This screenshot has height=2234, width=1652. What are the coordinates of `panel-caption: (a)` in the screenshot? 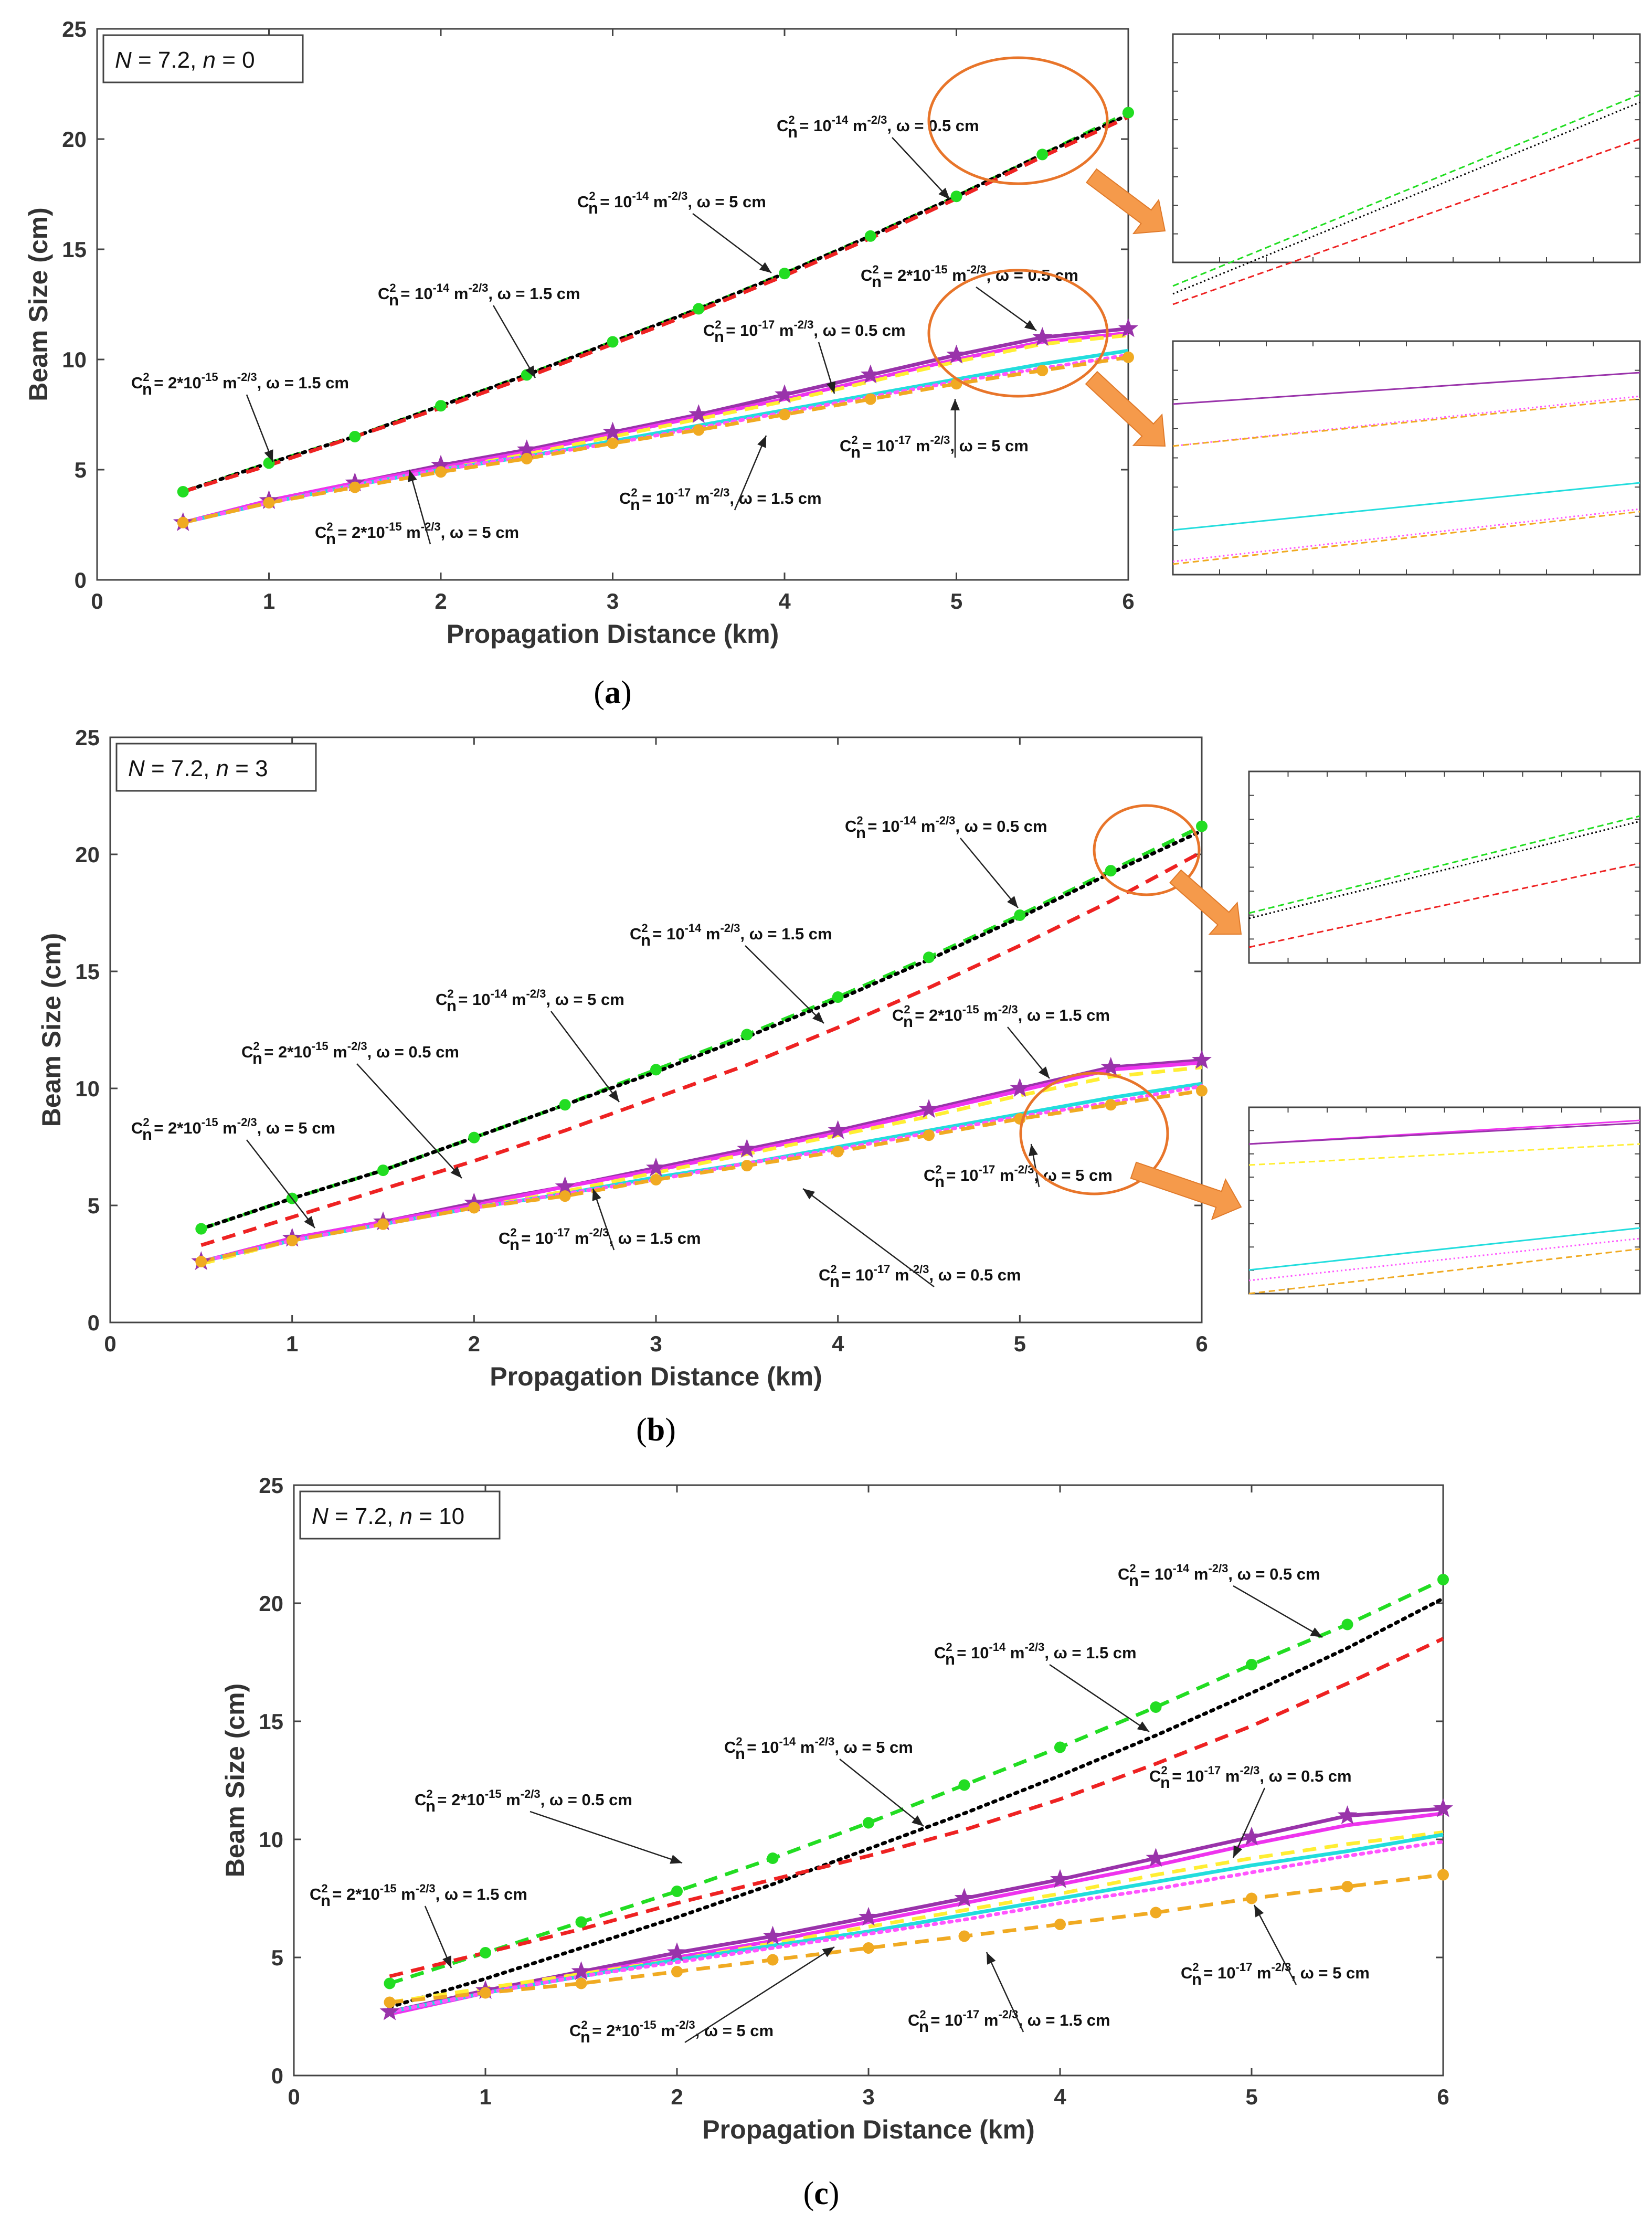 It's located at (612, 693).